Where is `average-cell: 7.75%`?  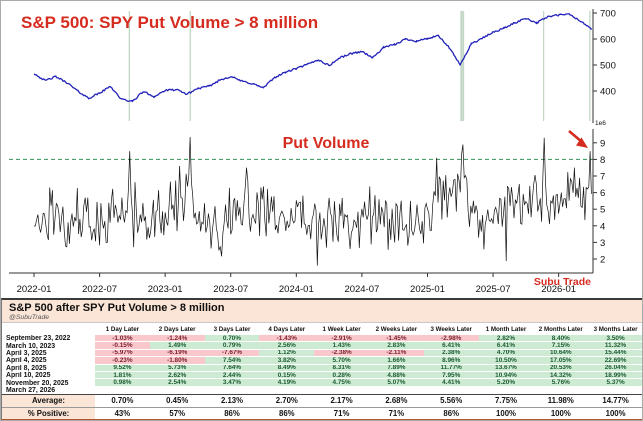
average-cell: 7.75% is located at coordinates (506, 400).